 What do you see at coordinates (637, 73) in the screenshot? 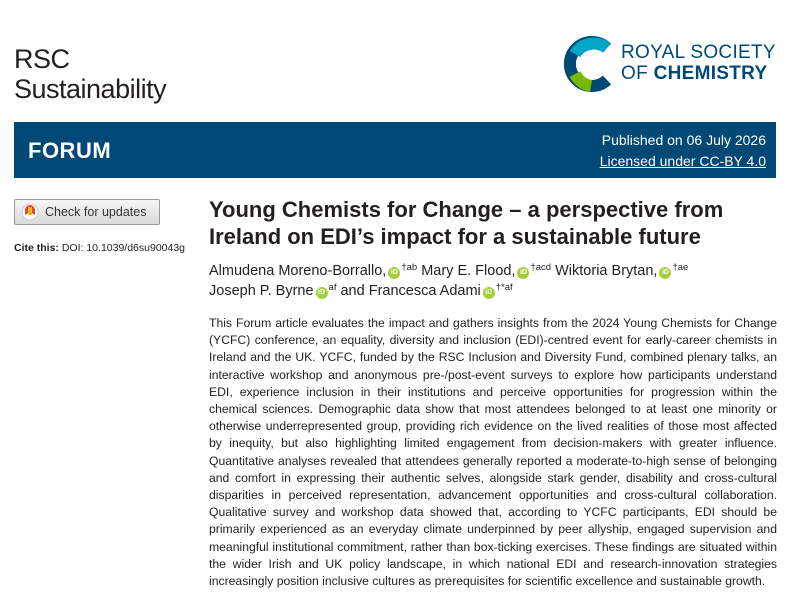
I see `publisher-line2-prefix: OF` at bounding box center [637, 73].